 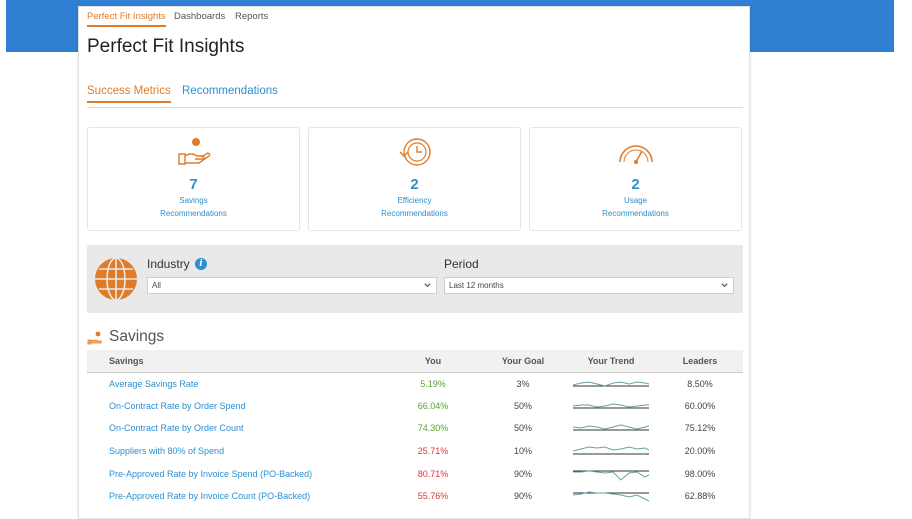 I want to click on goal-value: 3%, so click(x=523, y=383).